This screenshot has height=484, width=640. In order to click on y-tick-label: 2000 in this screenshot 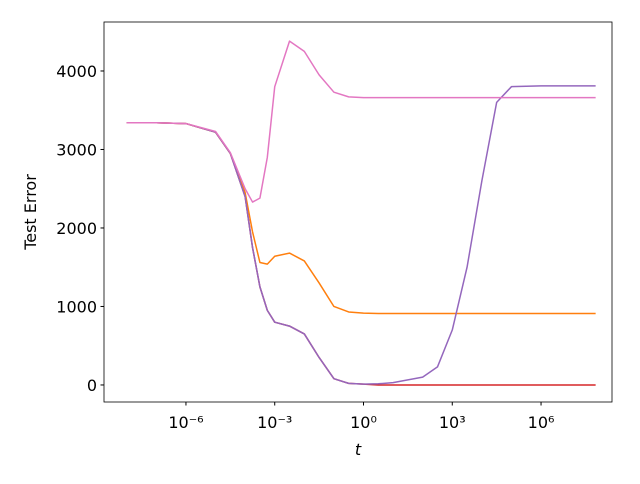, I will do `click(76, 228)`.